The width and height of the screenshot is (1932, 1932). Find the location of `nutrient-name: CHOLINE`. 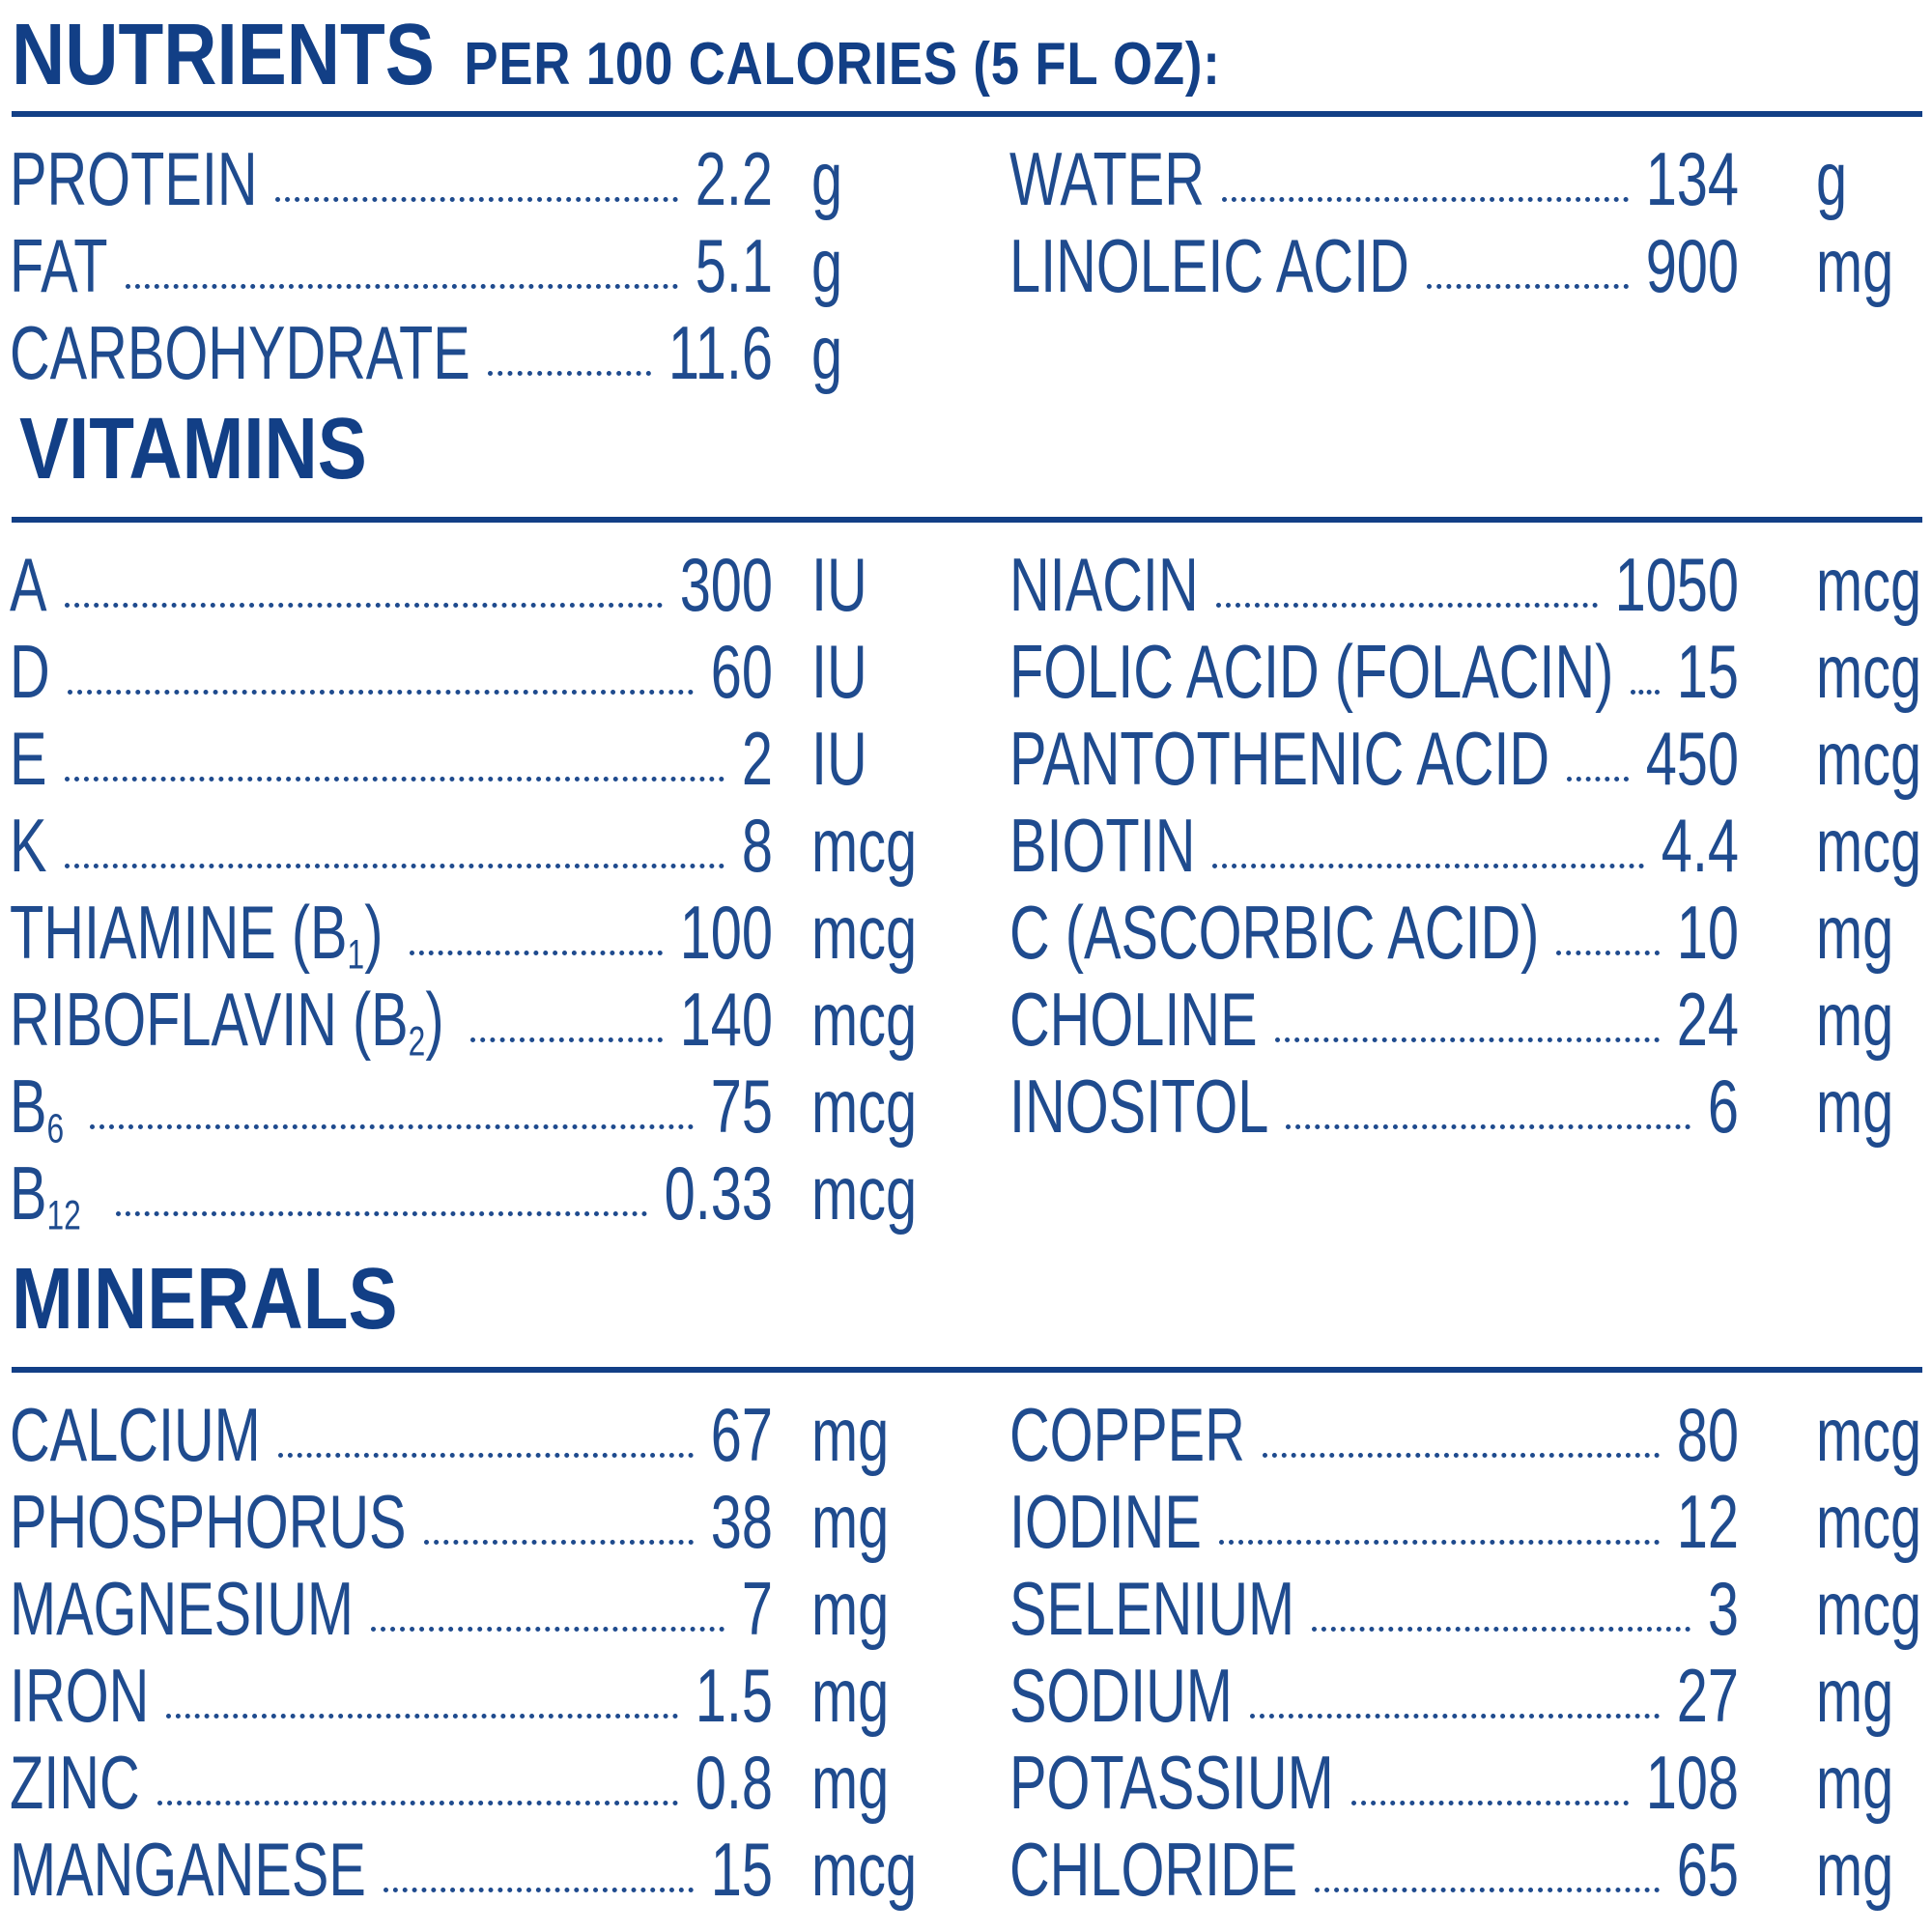

nutrient-name: CHOLINE is located at coordinates (1133, 1019).